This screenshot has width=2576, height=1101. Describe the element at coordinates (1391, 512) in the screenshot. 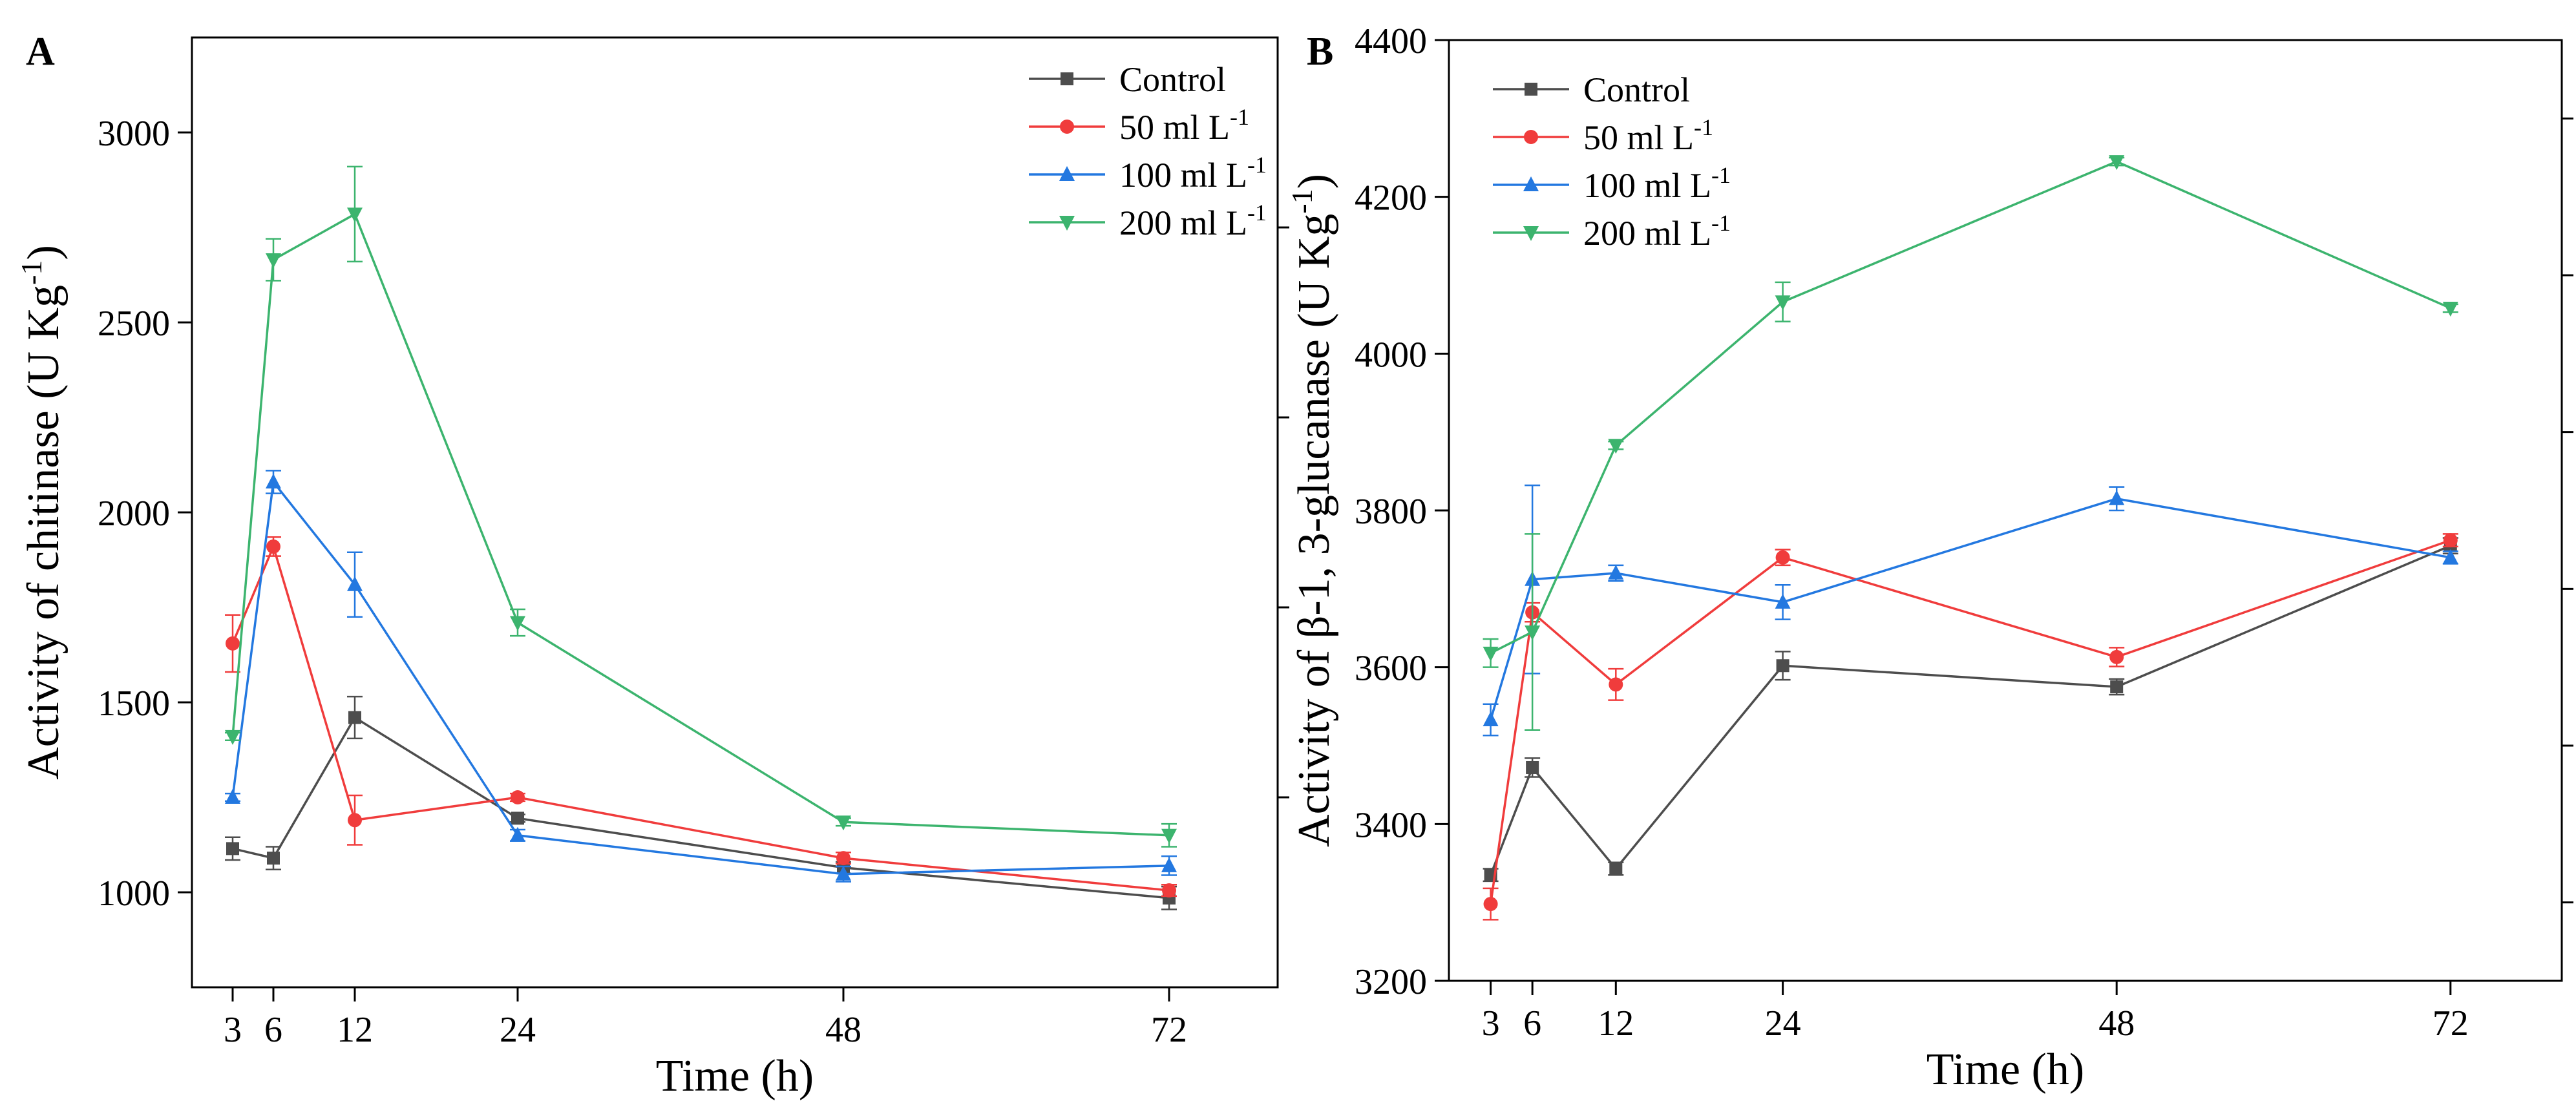

I see `y-tick-label: 3800` at that location.